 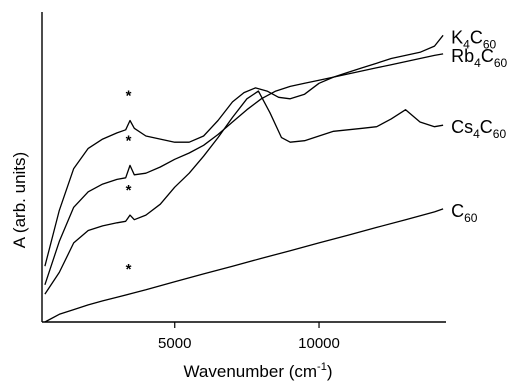 I want to click on x-ticks: 5000 10000, so click(x=249, y=337).